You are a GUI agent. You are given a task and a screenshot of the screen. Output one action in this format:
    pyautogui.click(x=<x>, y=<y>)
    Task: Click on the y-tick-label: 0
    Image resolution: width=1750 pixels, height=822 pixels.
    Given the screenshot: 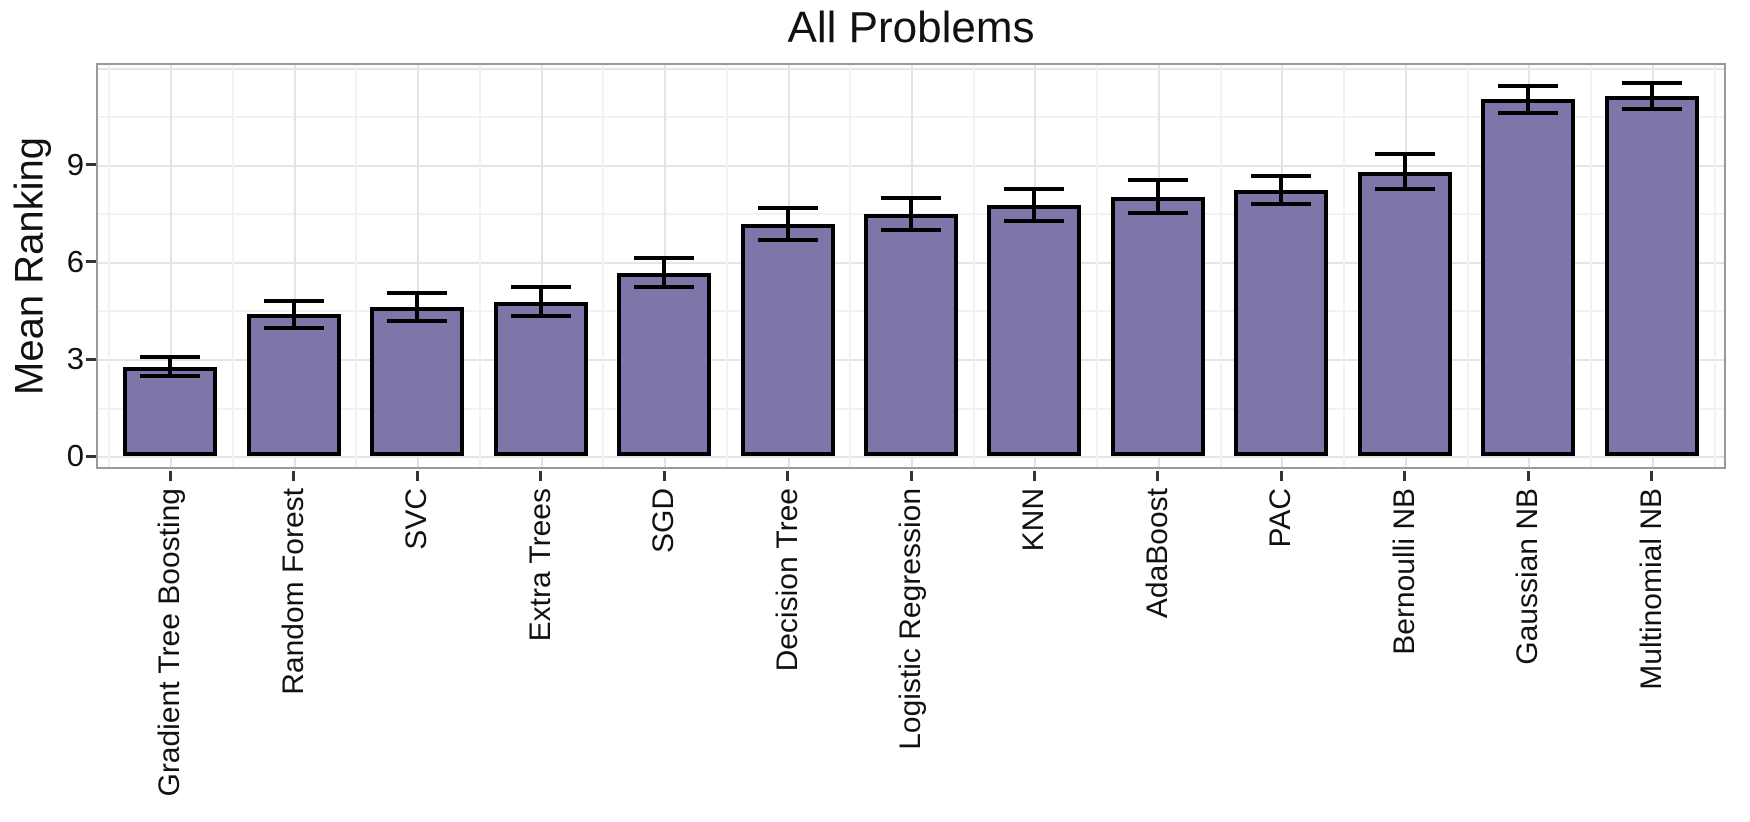 What is the action you would take?
    pyautogui.click(x=75, y=456)
    